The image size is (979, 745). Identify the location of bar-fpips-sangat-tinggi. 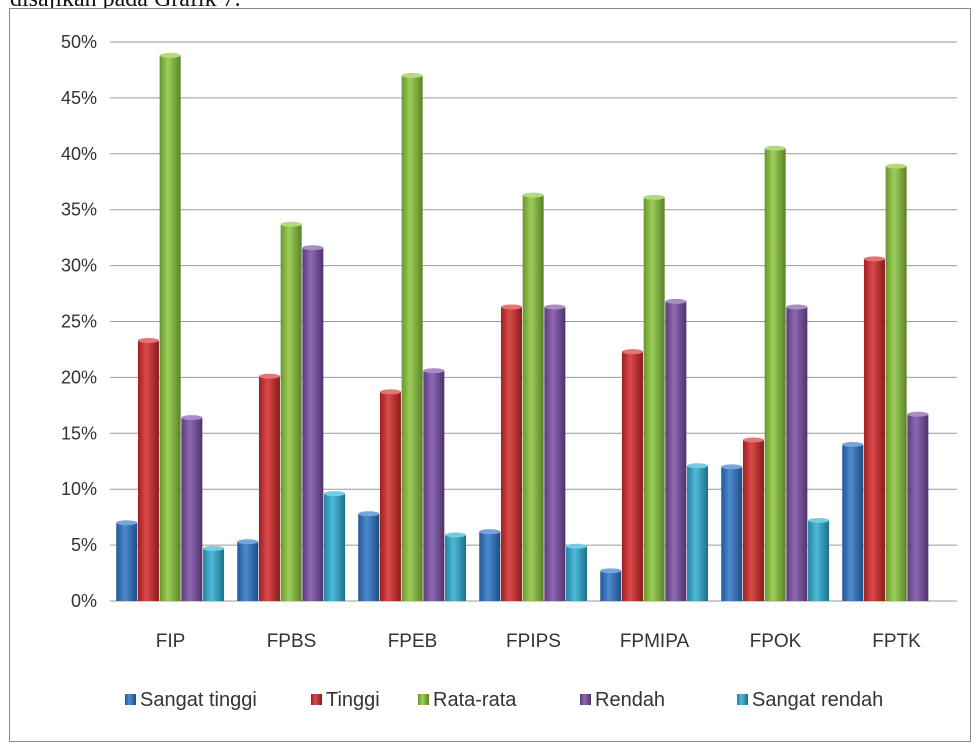
(490, 566).